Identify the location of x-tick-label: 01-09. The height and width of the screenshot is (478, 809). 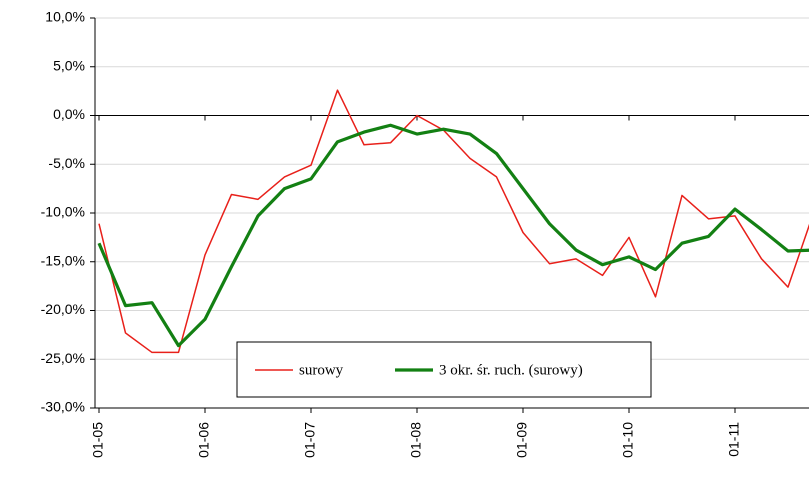
(522, 440).